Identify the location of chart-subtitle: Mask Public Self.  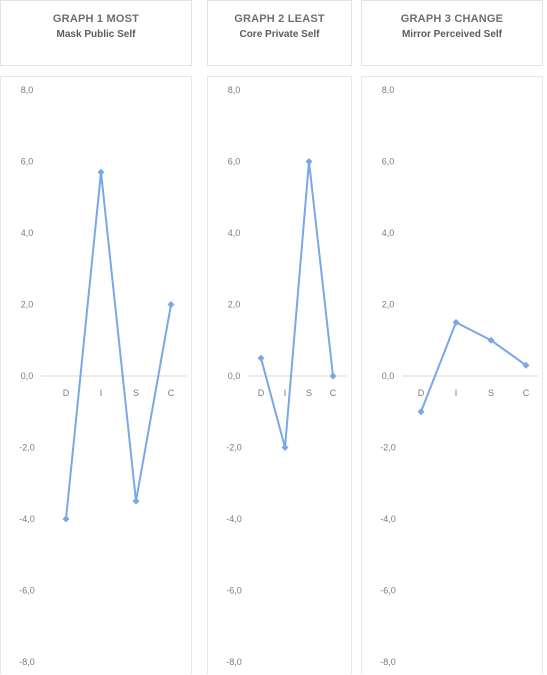
(96, 34).